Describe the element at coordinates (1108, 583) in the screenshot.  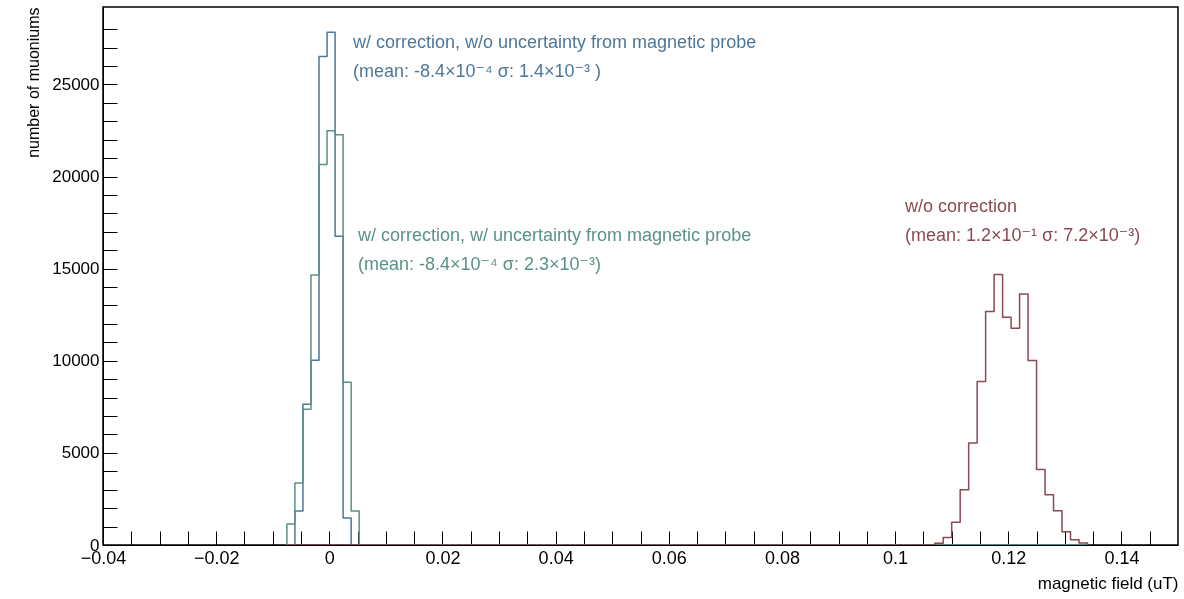
I see `x-axis-title: magnetic field (uT)` at that location.